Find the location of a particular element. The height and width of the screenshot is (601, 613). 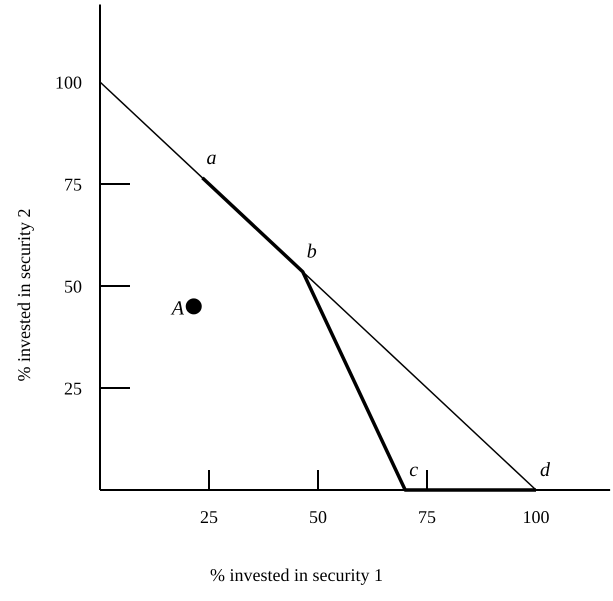

annotation: c is located at coordinates (413, 470).